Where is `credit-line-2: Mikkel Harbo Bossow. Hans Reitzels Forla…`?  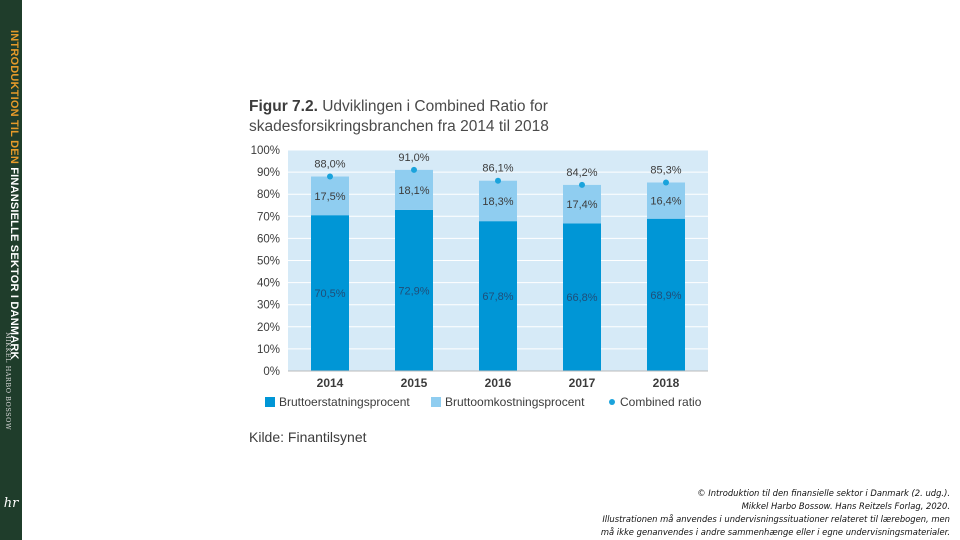 credit-line-2: Mikkel Harbo Bossow. Hans Reitzels Forla… is located at coordinates (845, 506).